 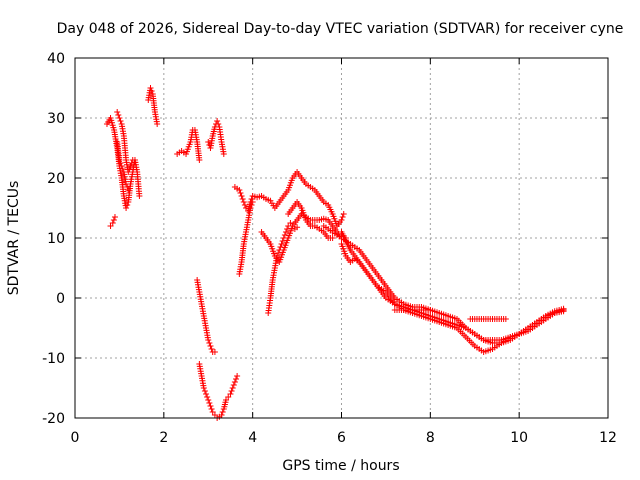 I want to click on series-seg-k, so click(x=246, y=238).